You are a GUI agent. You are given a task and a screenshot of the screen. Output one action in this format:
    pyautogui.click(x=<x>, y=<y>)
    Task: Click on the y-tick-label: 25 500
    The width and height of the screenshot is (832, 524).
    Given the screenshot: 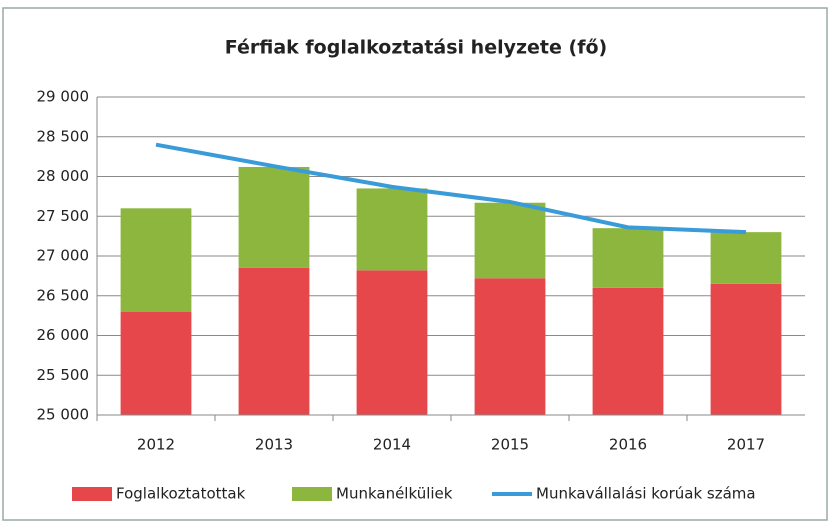 What is the action you would take?
    pyautogui.click(x=63, y=375)
    